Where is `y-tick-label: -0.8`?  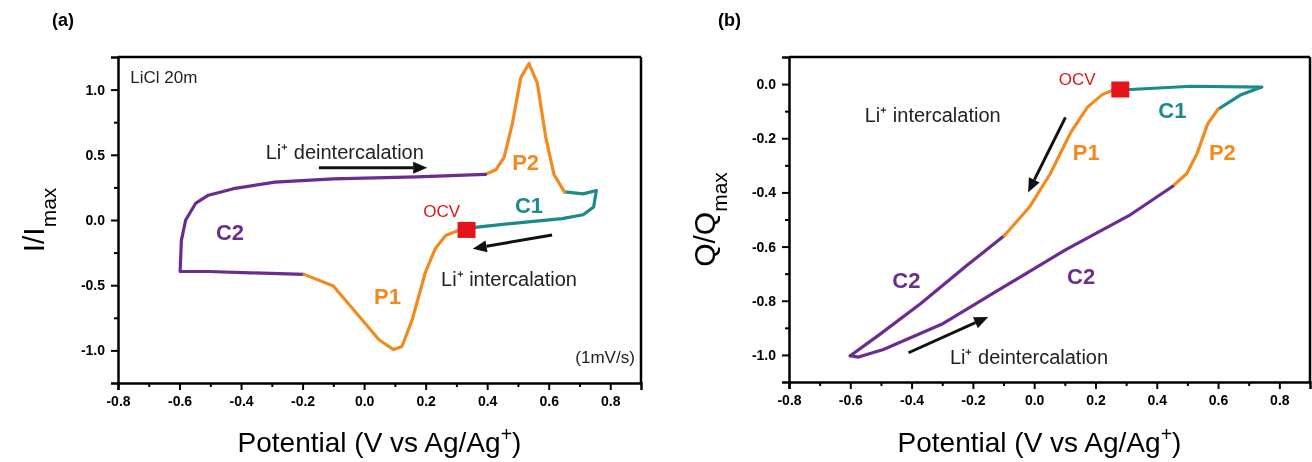
y-tick-label: -0.8 is located at coordinates (764, 300).